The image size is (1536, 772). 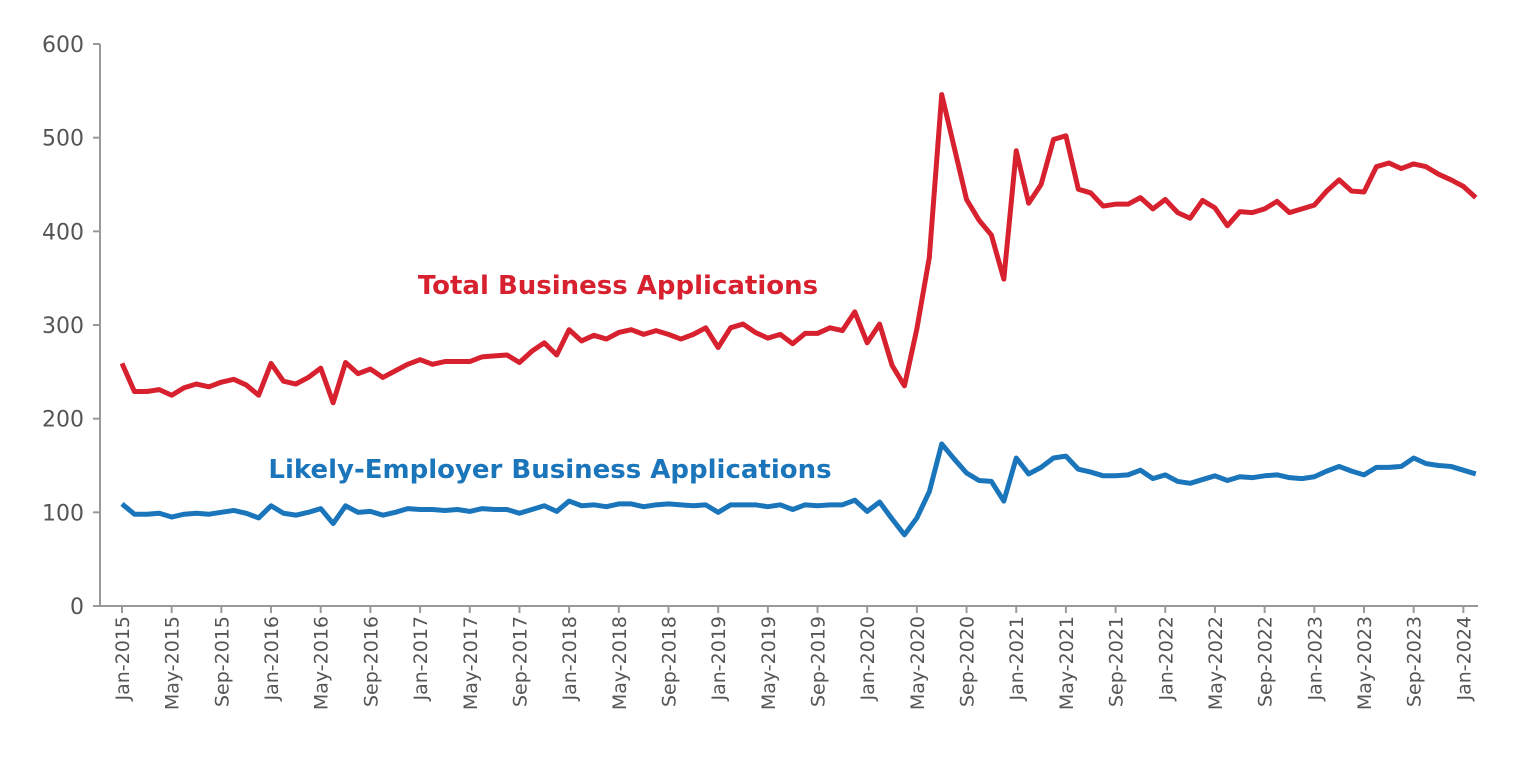 What do you see at coordinates (77, 607) in the screenshot?
I see `y-tick-label: 0` at bounding box center [77, 607].